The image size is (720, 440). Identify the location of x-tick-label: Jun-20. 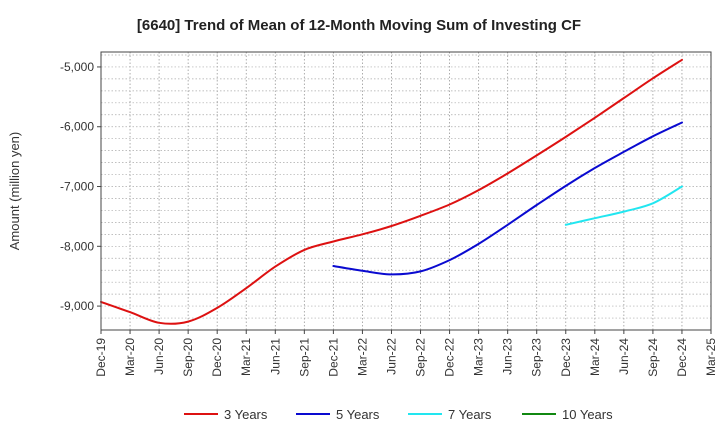
(159, 356).